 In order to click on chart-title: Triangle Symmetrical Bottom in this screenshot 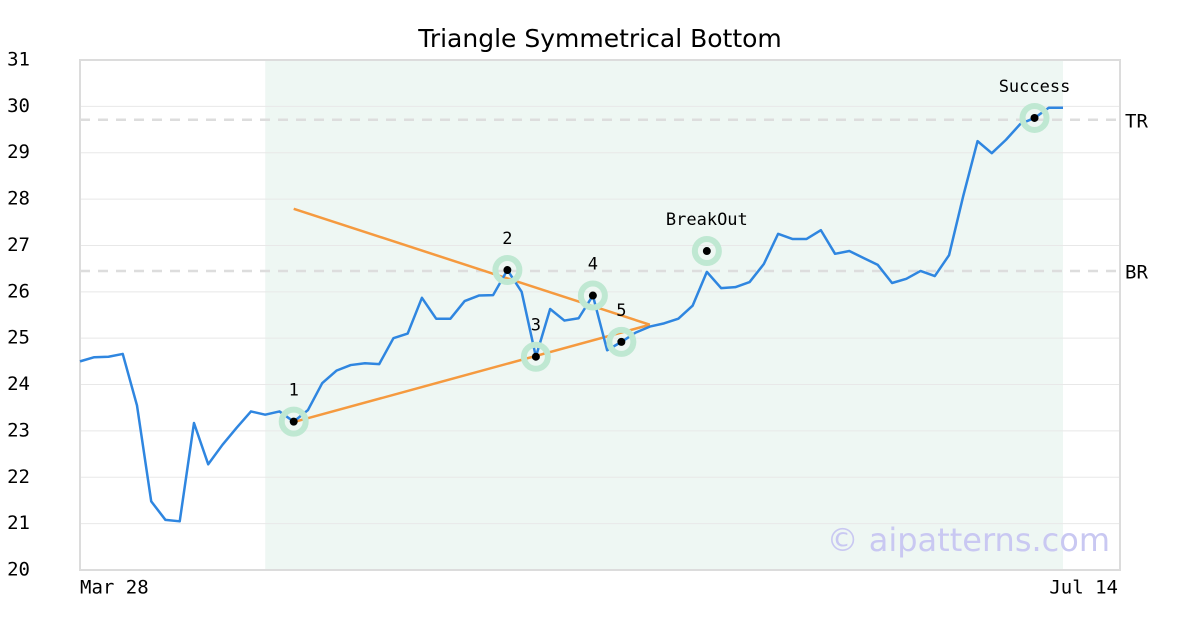, I will do `click(599, 38)`.